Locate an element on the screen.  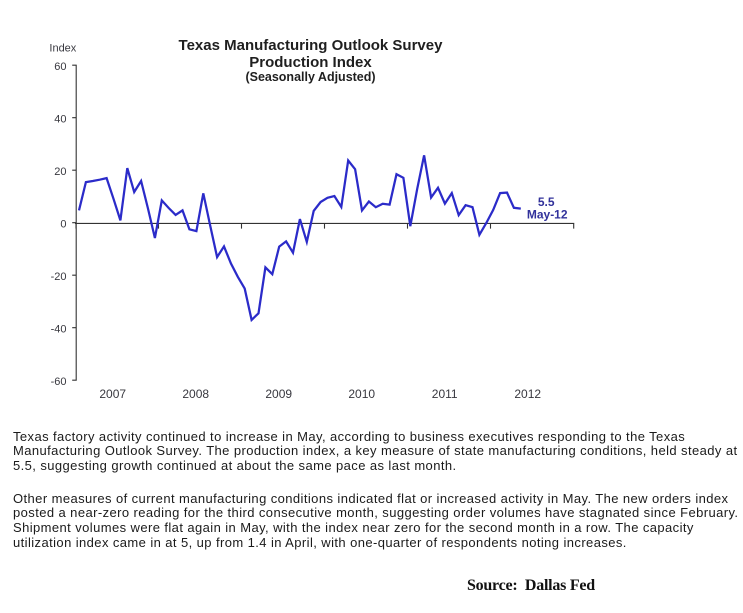
svg-text: 0 is located at coordinates (63, 225).